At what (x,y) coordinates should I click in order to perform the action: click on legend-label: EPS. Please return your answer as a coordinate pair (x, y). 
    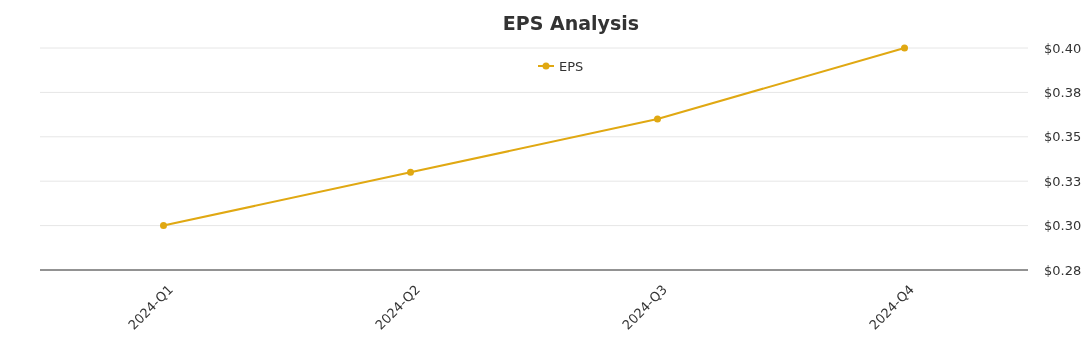
    Looking at the image, I should click on (571, 66).